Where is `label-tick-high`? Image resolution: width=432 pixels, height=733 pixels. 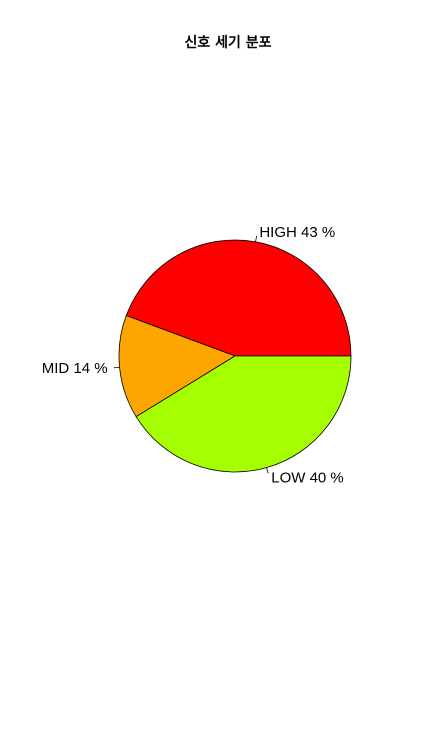
label-tick-high is located at coordinates (256, 239).